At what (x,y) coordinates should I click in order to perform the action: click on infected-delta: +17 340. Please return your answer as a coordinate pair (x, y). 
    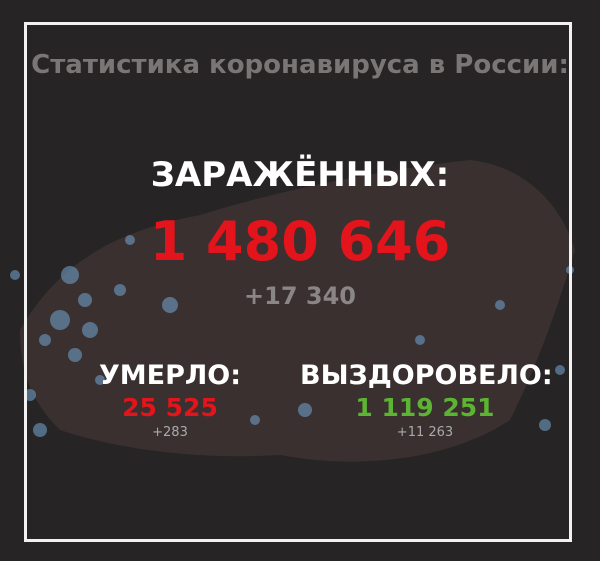
    Looking at the image, I should click on (300, 296).